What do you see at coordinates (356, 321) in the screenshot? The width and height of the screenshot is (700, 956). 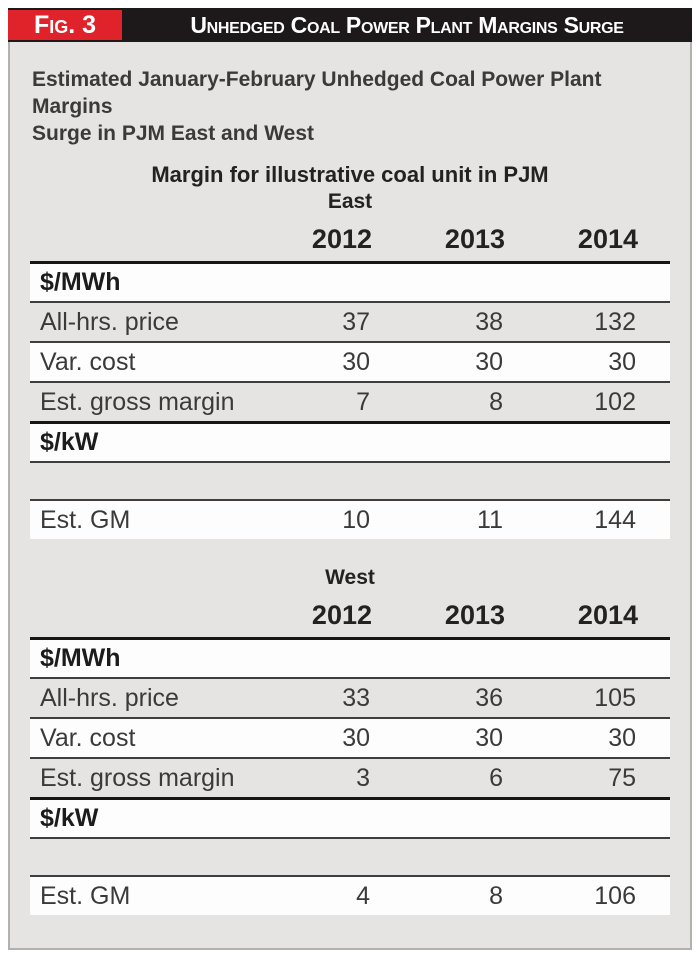 I see `cell-value: 37` at bounding box center [356, 321].